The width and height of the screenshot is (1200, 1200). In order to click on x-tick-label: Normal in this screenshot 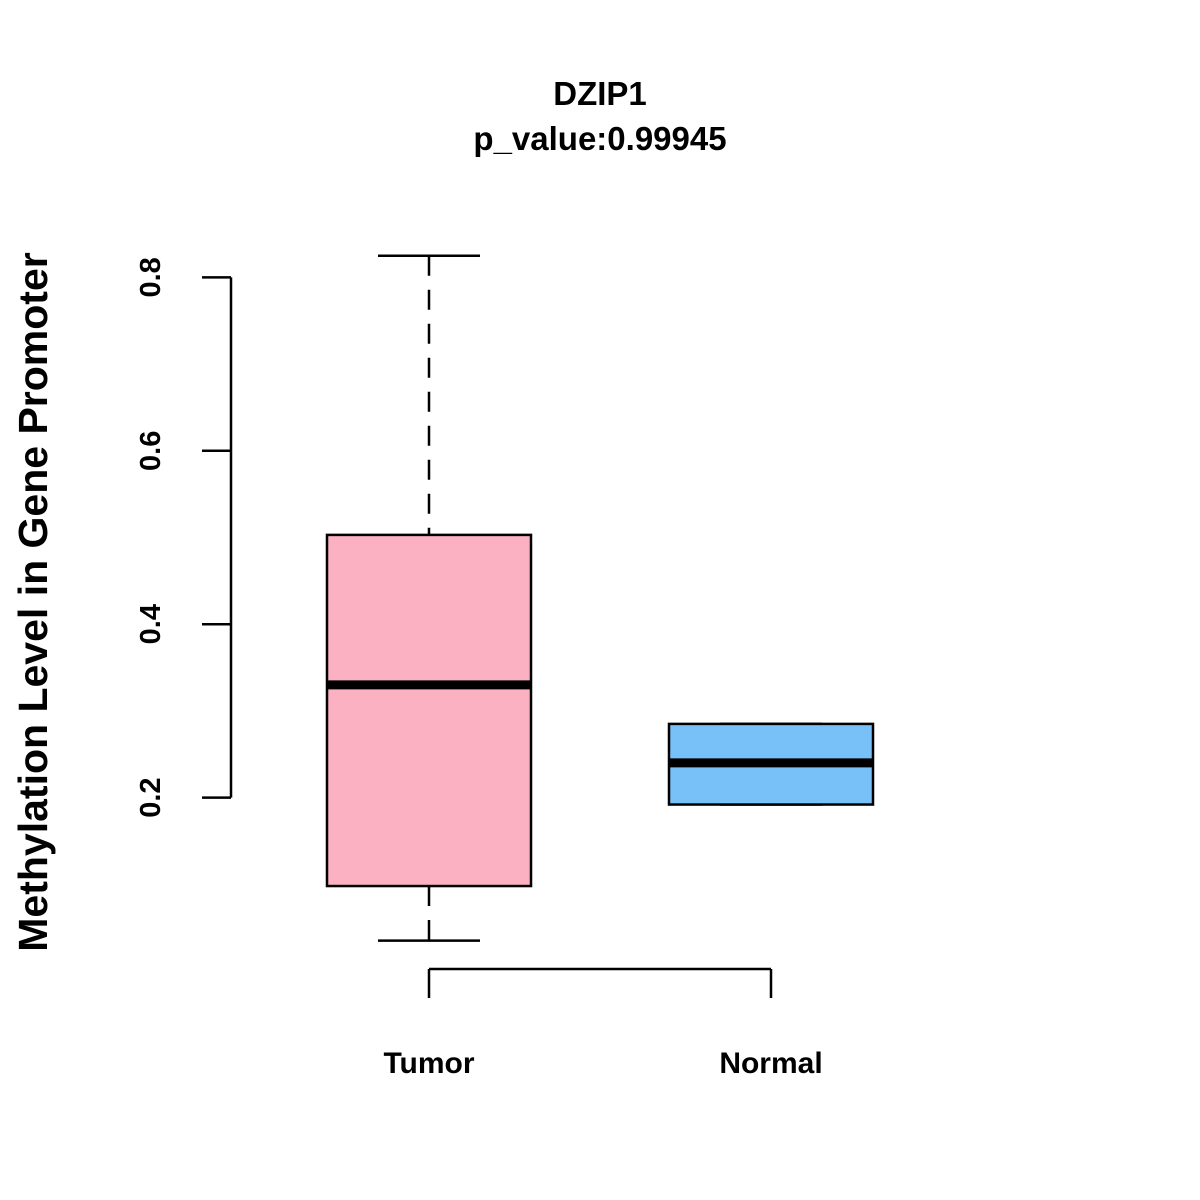, I will do `click(770, 1063)`.